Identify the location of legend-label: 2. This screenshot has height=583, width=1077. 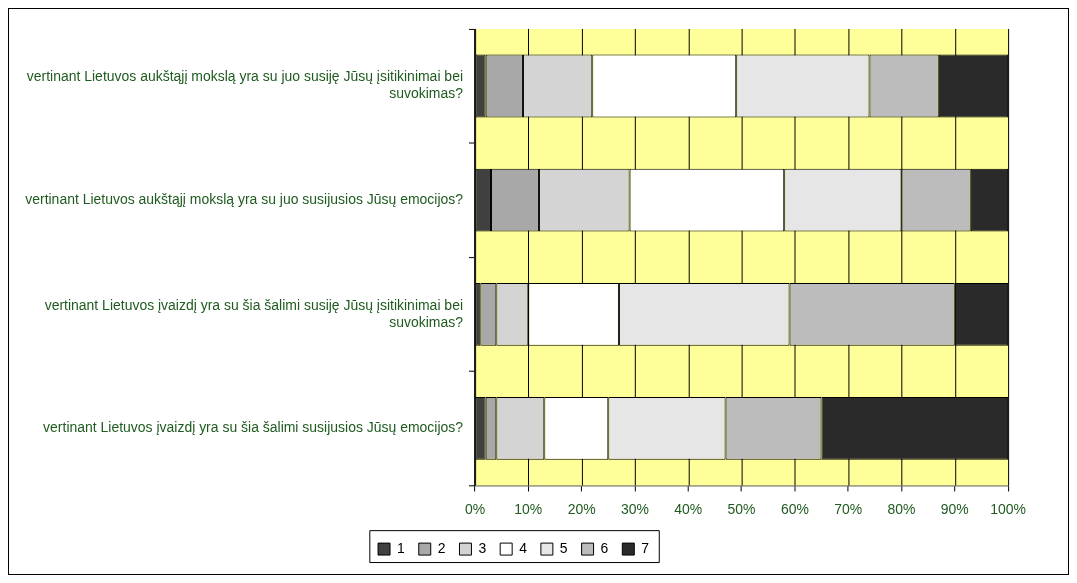
(441, 547).